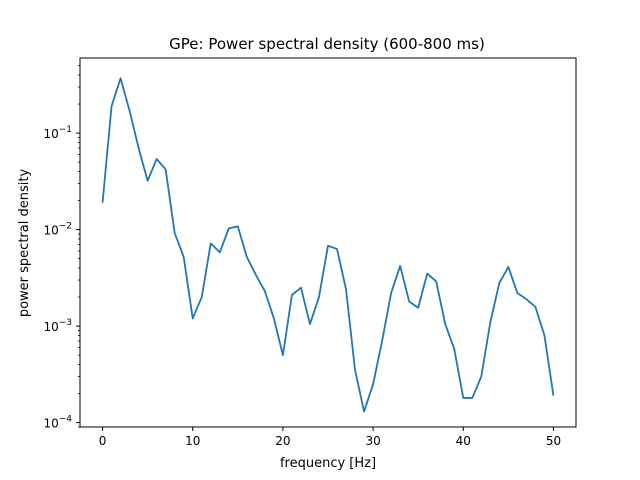 The image size is (640, 480). Describe the element at coordinates (57, 326) in the screenshot. I see `y-tick-label-1: 10⁻³` at that location.